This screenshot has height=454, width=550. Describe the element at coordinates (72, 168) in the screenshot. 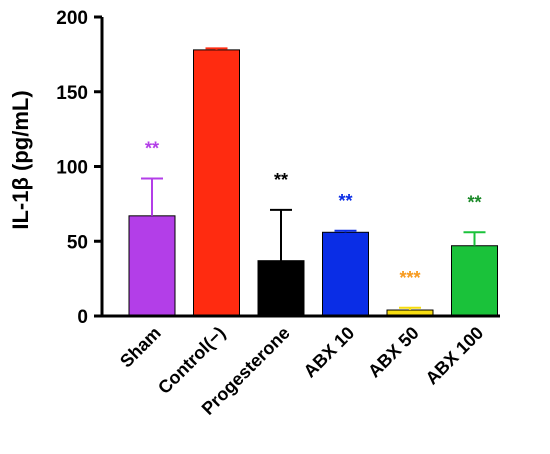

I see `y-tick-label: 100` at that location.